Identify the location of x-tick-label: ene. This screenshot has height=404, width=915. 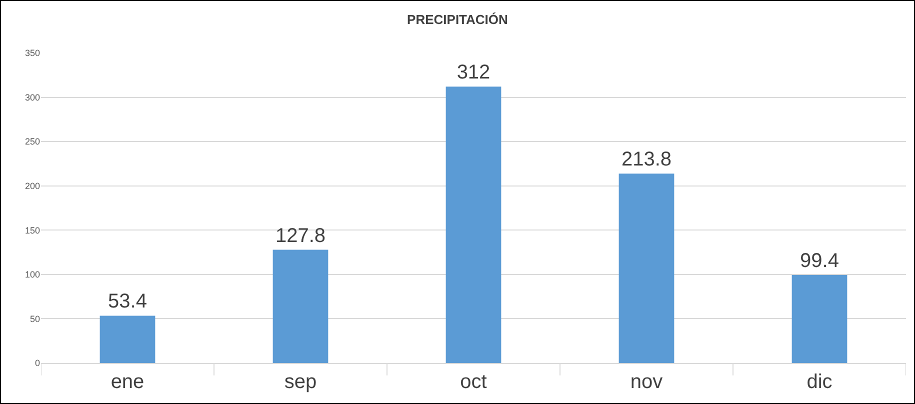
(127, 382).